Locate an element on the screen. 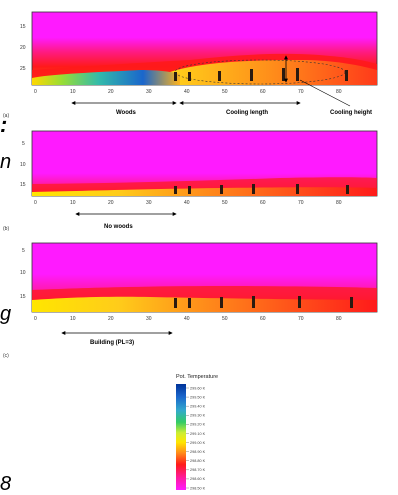  panel-a-xtick: 0 is located at coordinates (35, 92).